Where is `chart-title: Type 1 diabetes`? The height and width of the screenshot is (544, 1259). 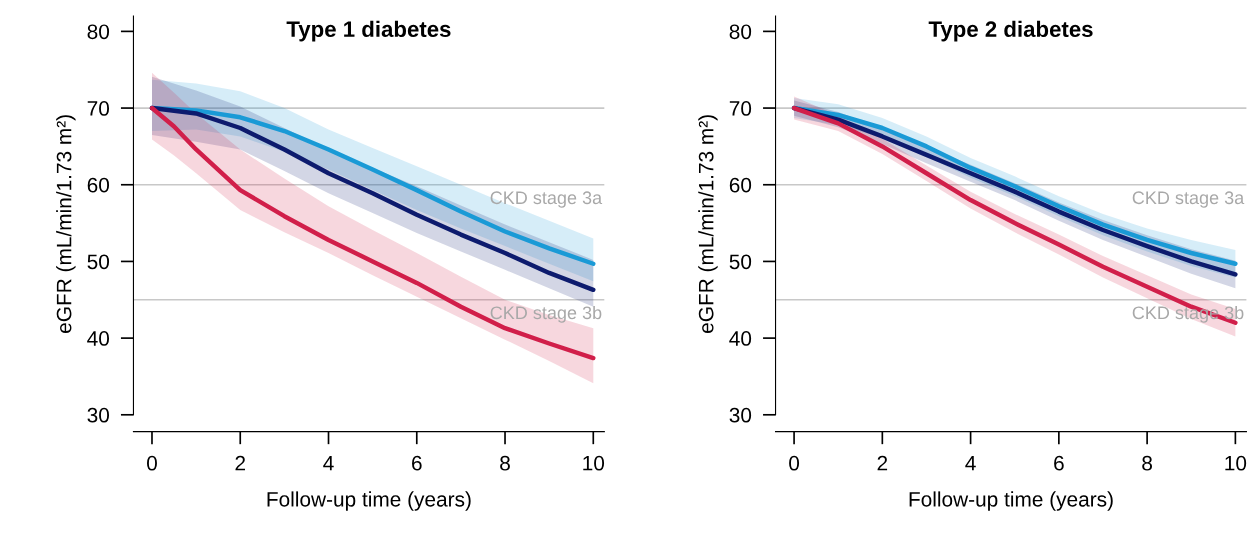
chart-title: Type 1 diabetes is located at coordinates (368, 31).